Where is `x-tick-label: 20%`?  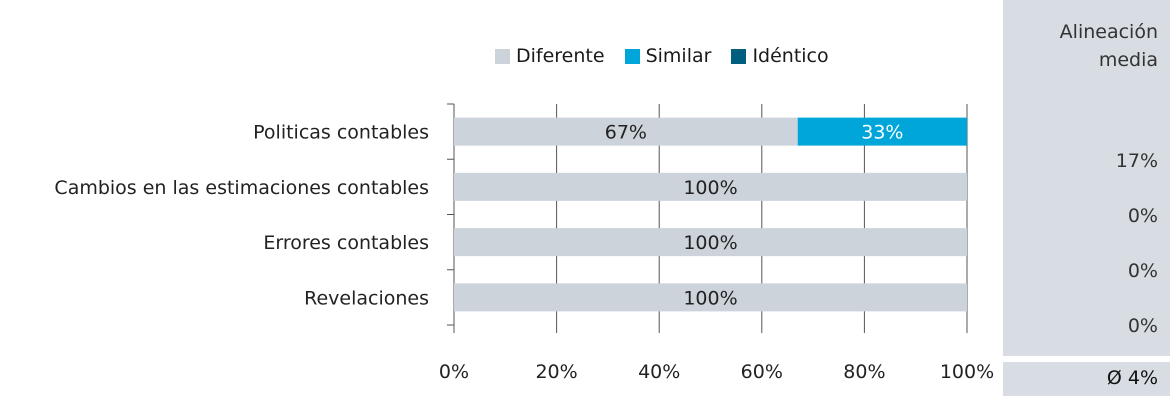
x-tick-label: 20% is located at coordinates (556, 372).